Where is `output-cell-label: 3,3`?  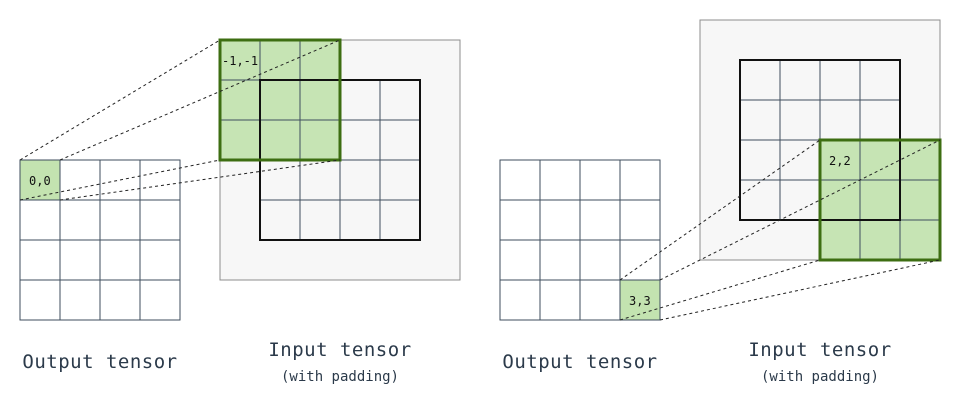 output-cell-label: 3,3 is located at coordinates (640, 301).